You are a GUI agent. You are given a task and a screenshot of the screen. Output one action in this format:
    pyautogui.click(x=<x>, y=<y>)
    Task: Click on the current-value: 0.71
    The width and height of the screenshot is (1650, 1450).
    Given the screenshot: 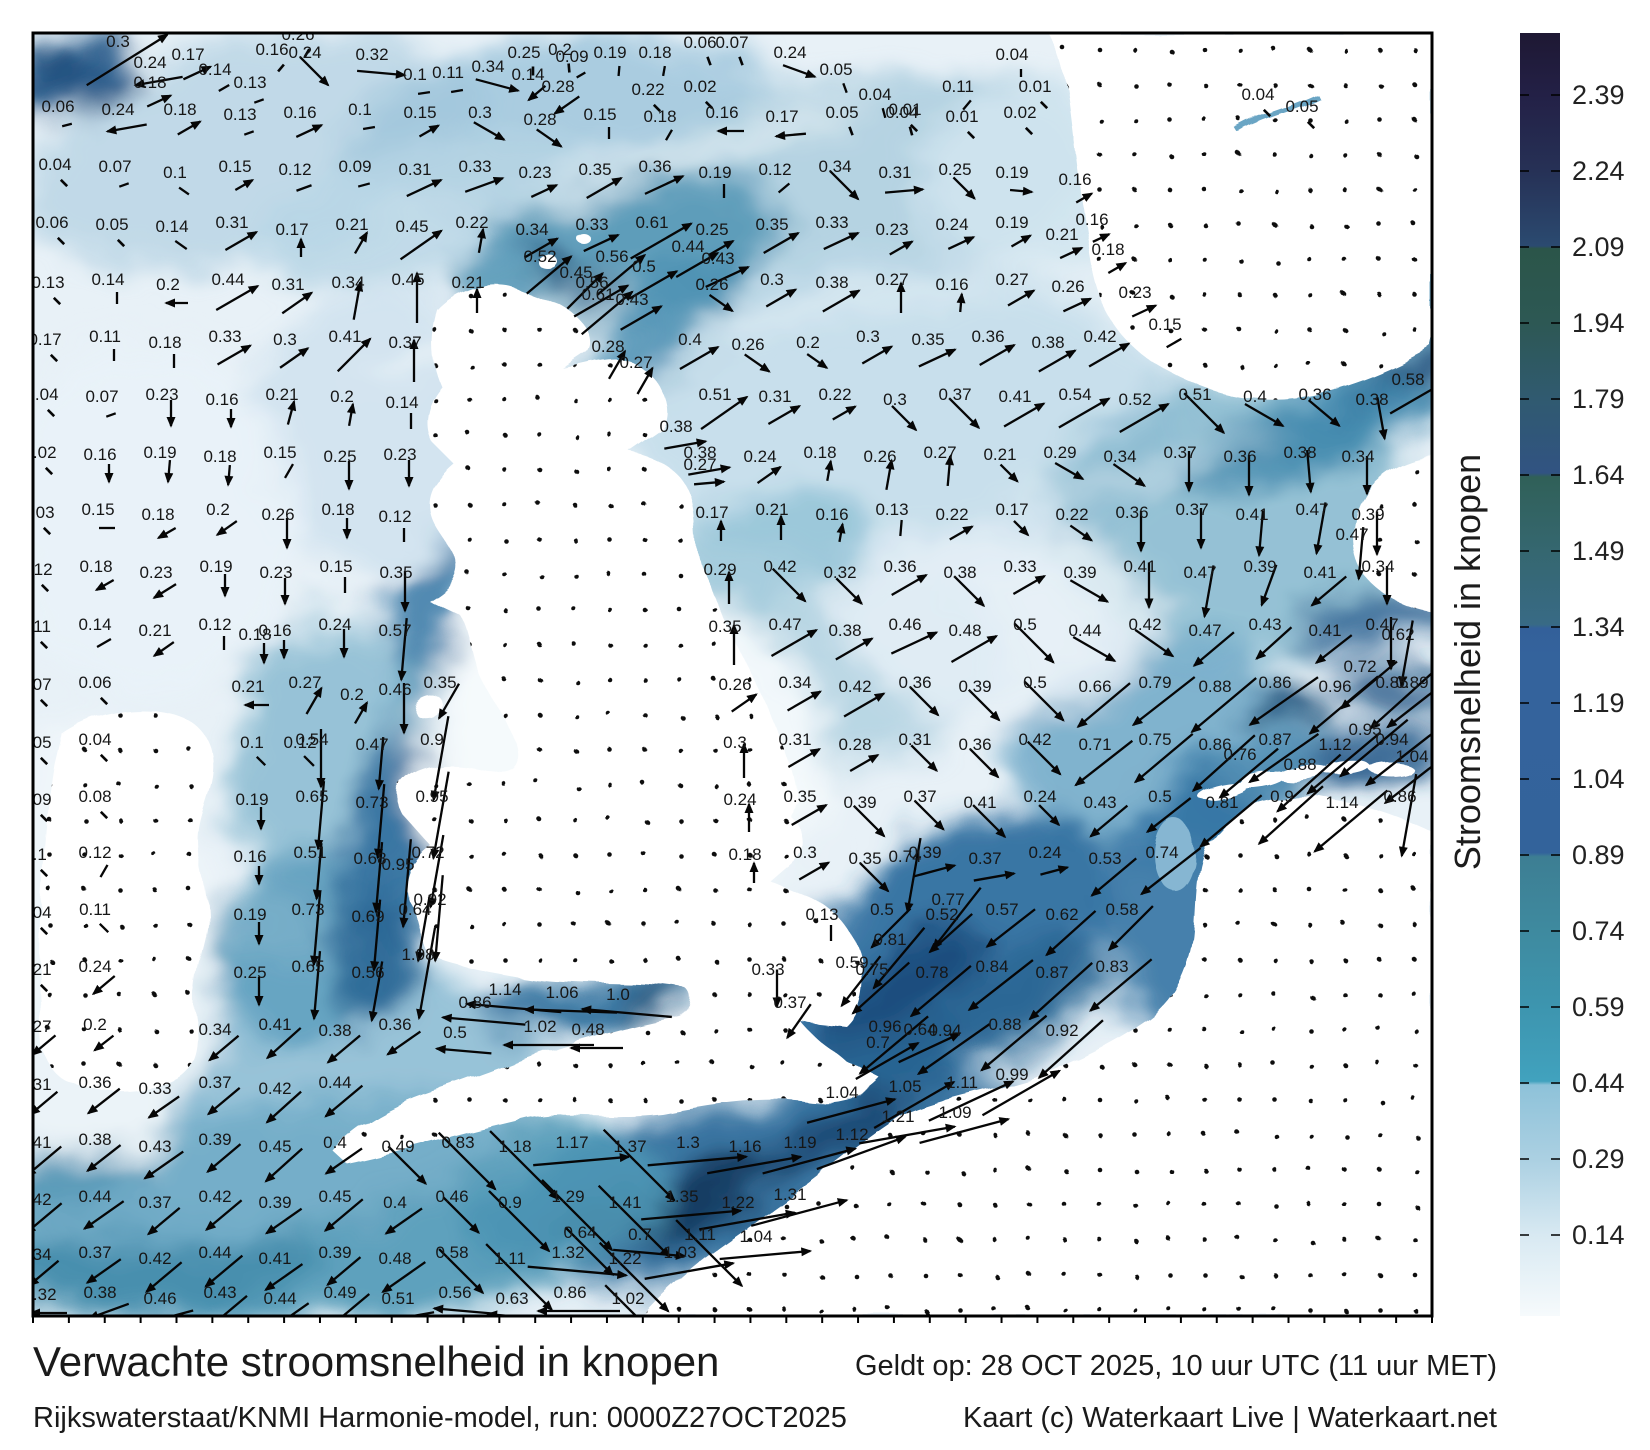 What is the action you would take?
    pyautogui.click(x=1094, y=744)
    